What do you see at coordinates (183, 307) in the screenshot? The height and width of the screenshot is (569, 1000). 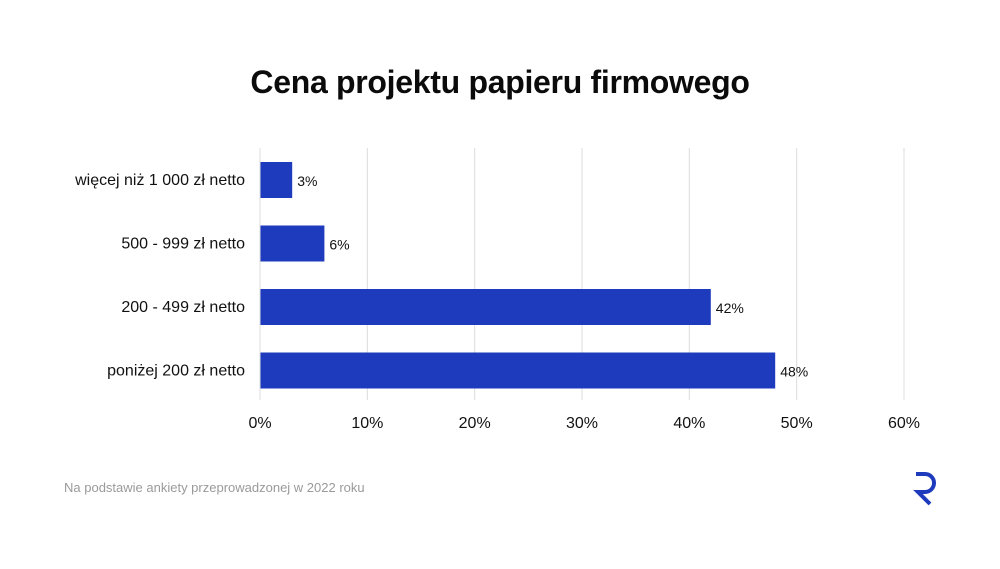 I see `category-label: 200 - 499 zł netto` at bounding box center [183, 307].